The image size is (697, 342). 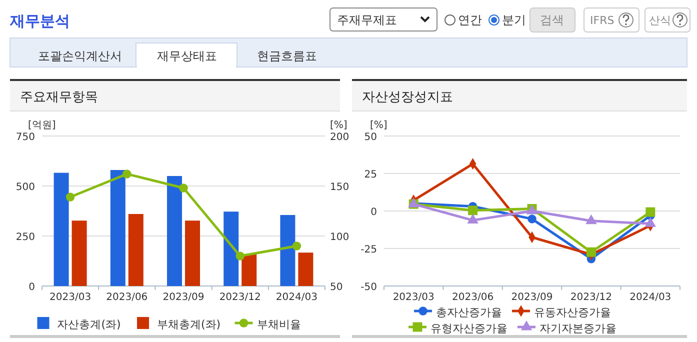 I want to click on y-axis-title: [%], so click(x=379, y=125).